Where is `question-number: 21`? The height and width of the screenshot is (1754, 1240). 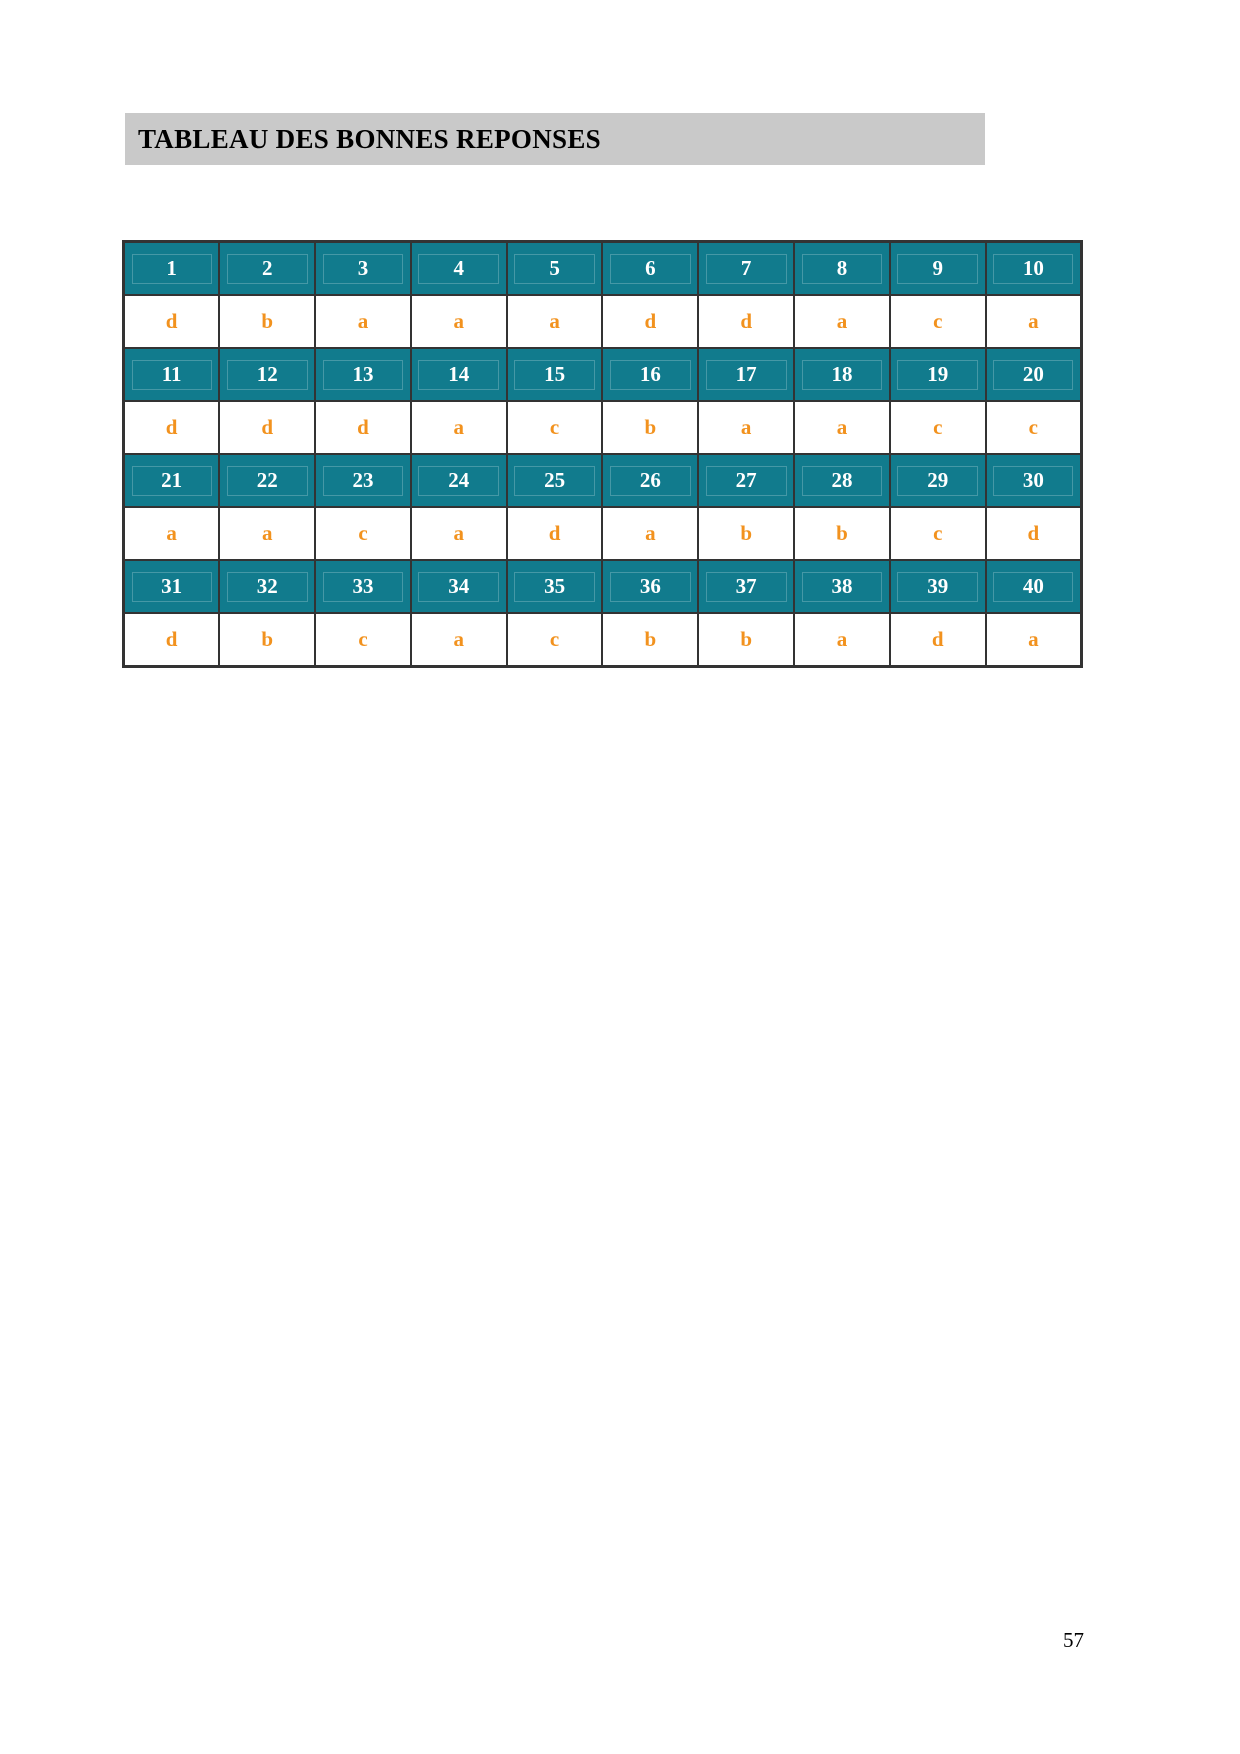 question-number: 21 is located at coordinates (172, 480).